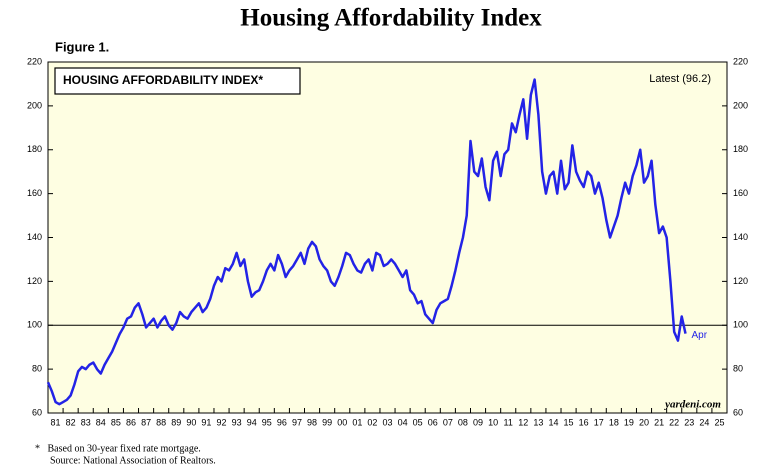  Describe the element at coordinates (738, 412) in the screenshot. I see `y2-tick-label: 60` at that location.